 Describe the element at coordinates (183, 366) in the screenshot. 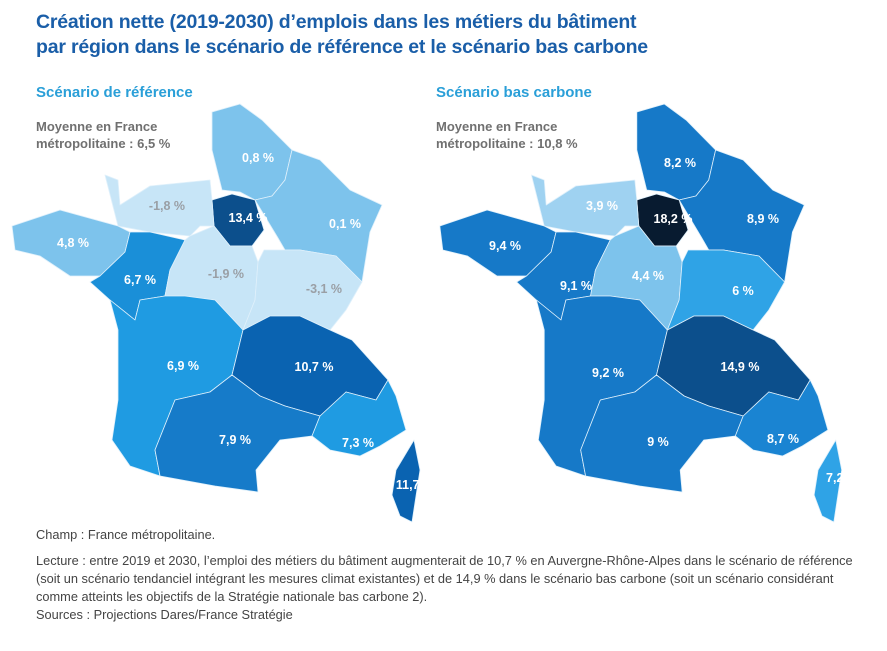

I see `region-value-label: 6,9 %` at that location.